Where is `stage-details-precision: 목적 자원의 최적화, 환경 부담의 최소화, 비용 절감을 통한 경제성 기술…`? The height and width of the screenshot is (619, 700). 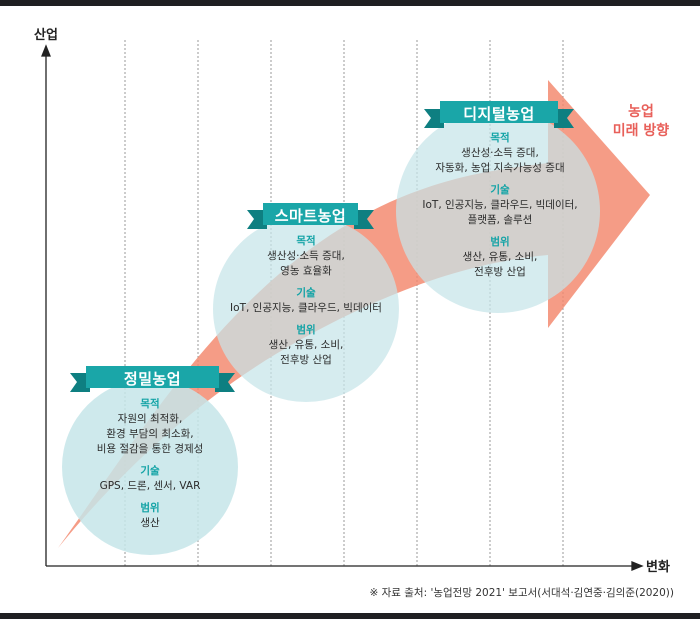 stage-details-precision: 목적 자원의 최적화, 환경 부담의 최소화, 비용 절감을 통한 경제성 기술… is located at coordinates (150, 462).